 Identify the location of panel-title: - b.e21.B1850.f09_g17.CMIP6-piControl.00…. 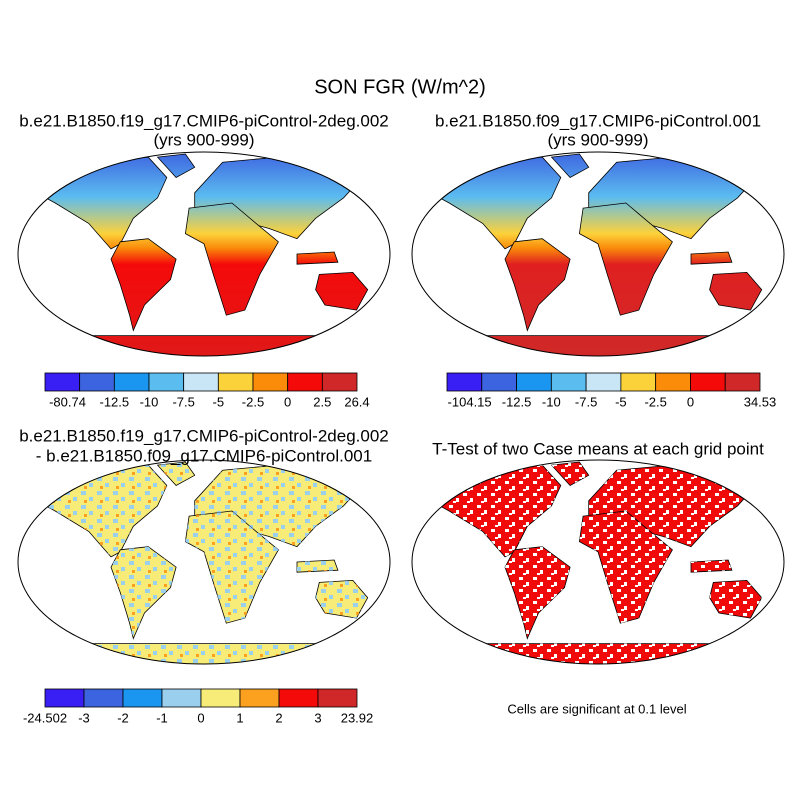
(204, 455).